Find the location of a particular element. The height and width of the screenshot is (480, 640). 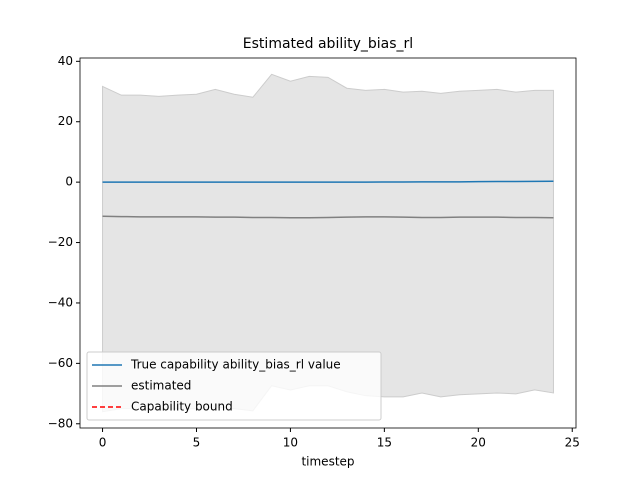

x-tick-label: 0 is located at coordinates (103, 443).